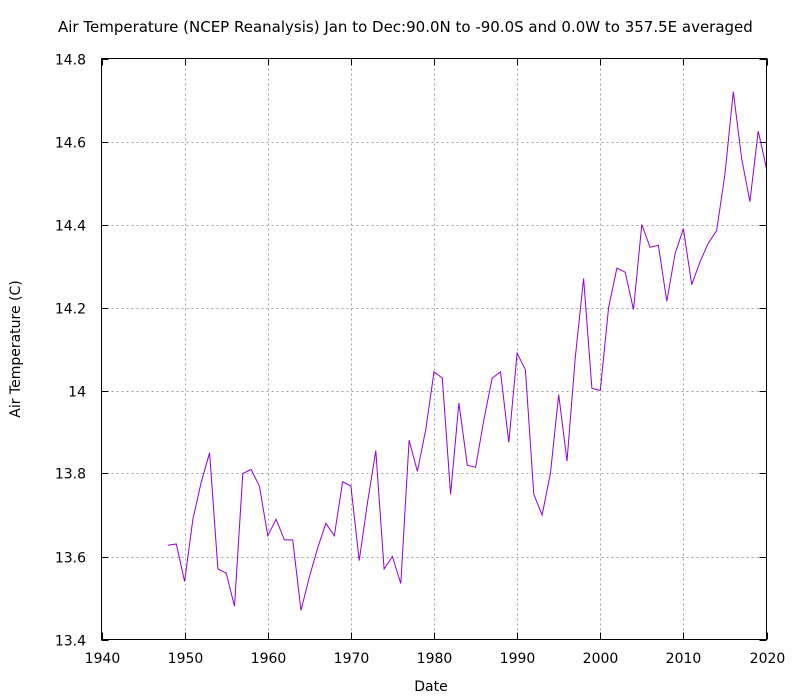 The image size is (800, 700). What do you see at coordinates (103, 659) in the screenshot?
I see `x-tick-label: 1940` at bounding box center [103, 659].